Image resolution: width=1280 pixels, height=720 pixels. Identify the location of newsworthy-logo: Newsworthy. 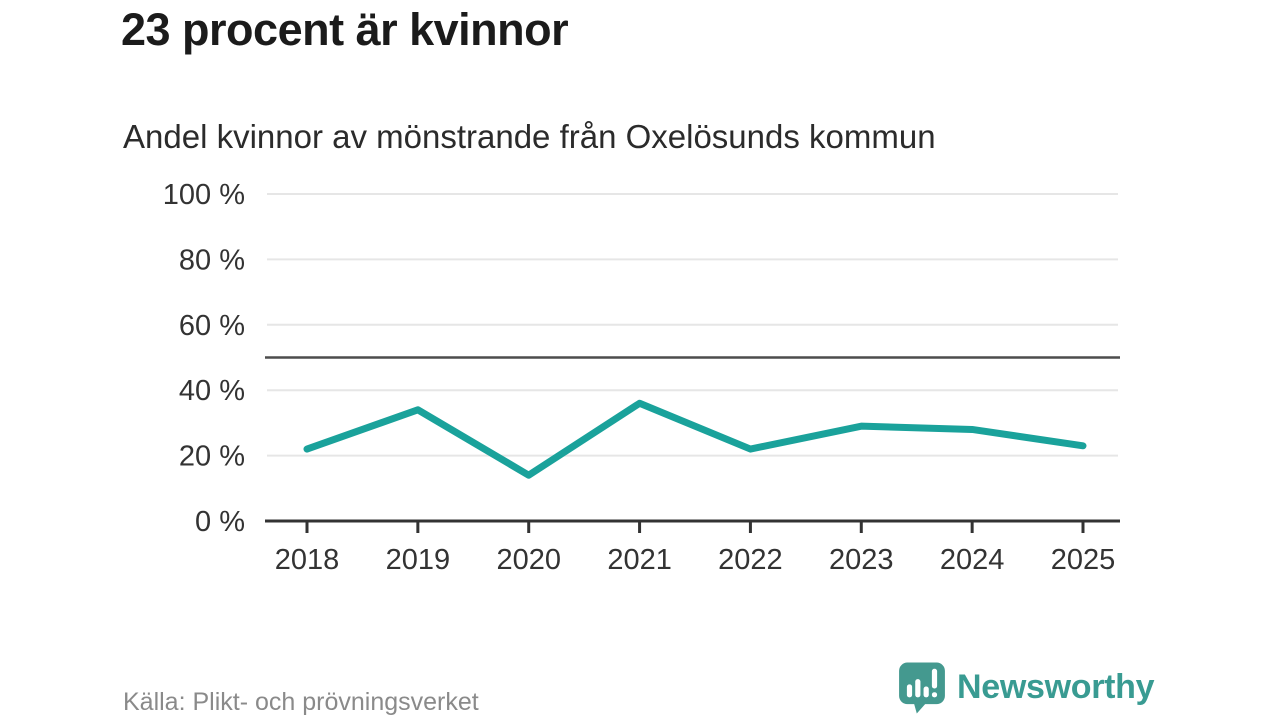
(1026, 687).